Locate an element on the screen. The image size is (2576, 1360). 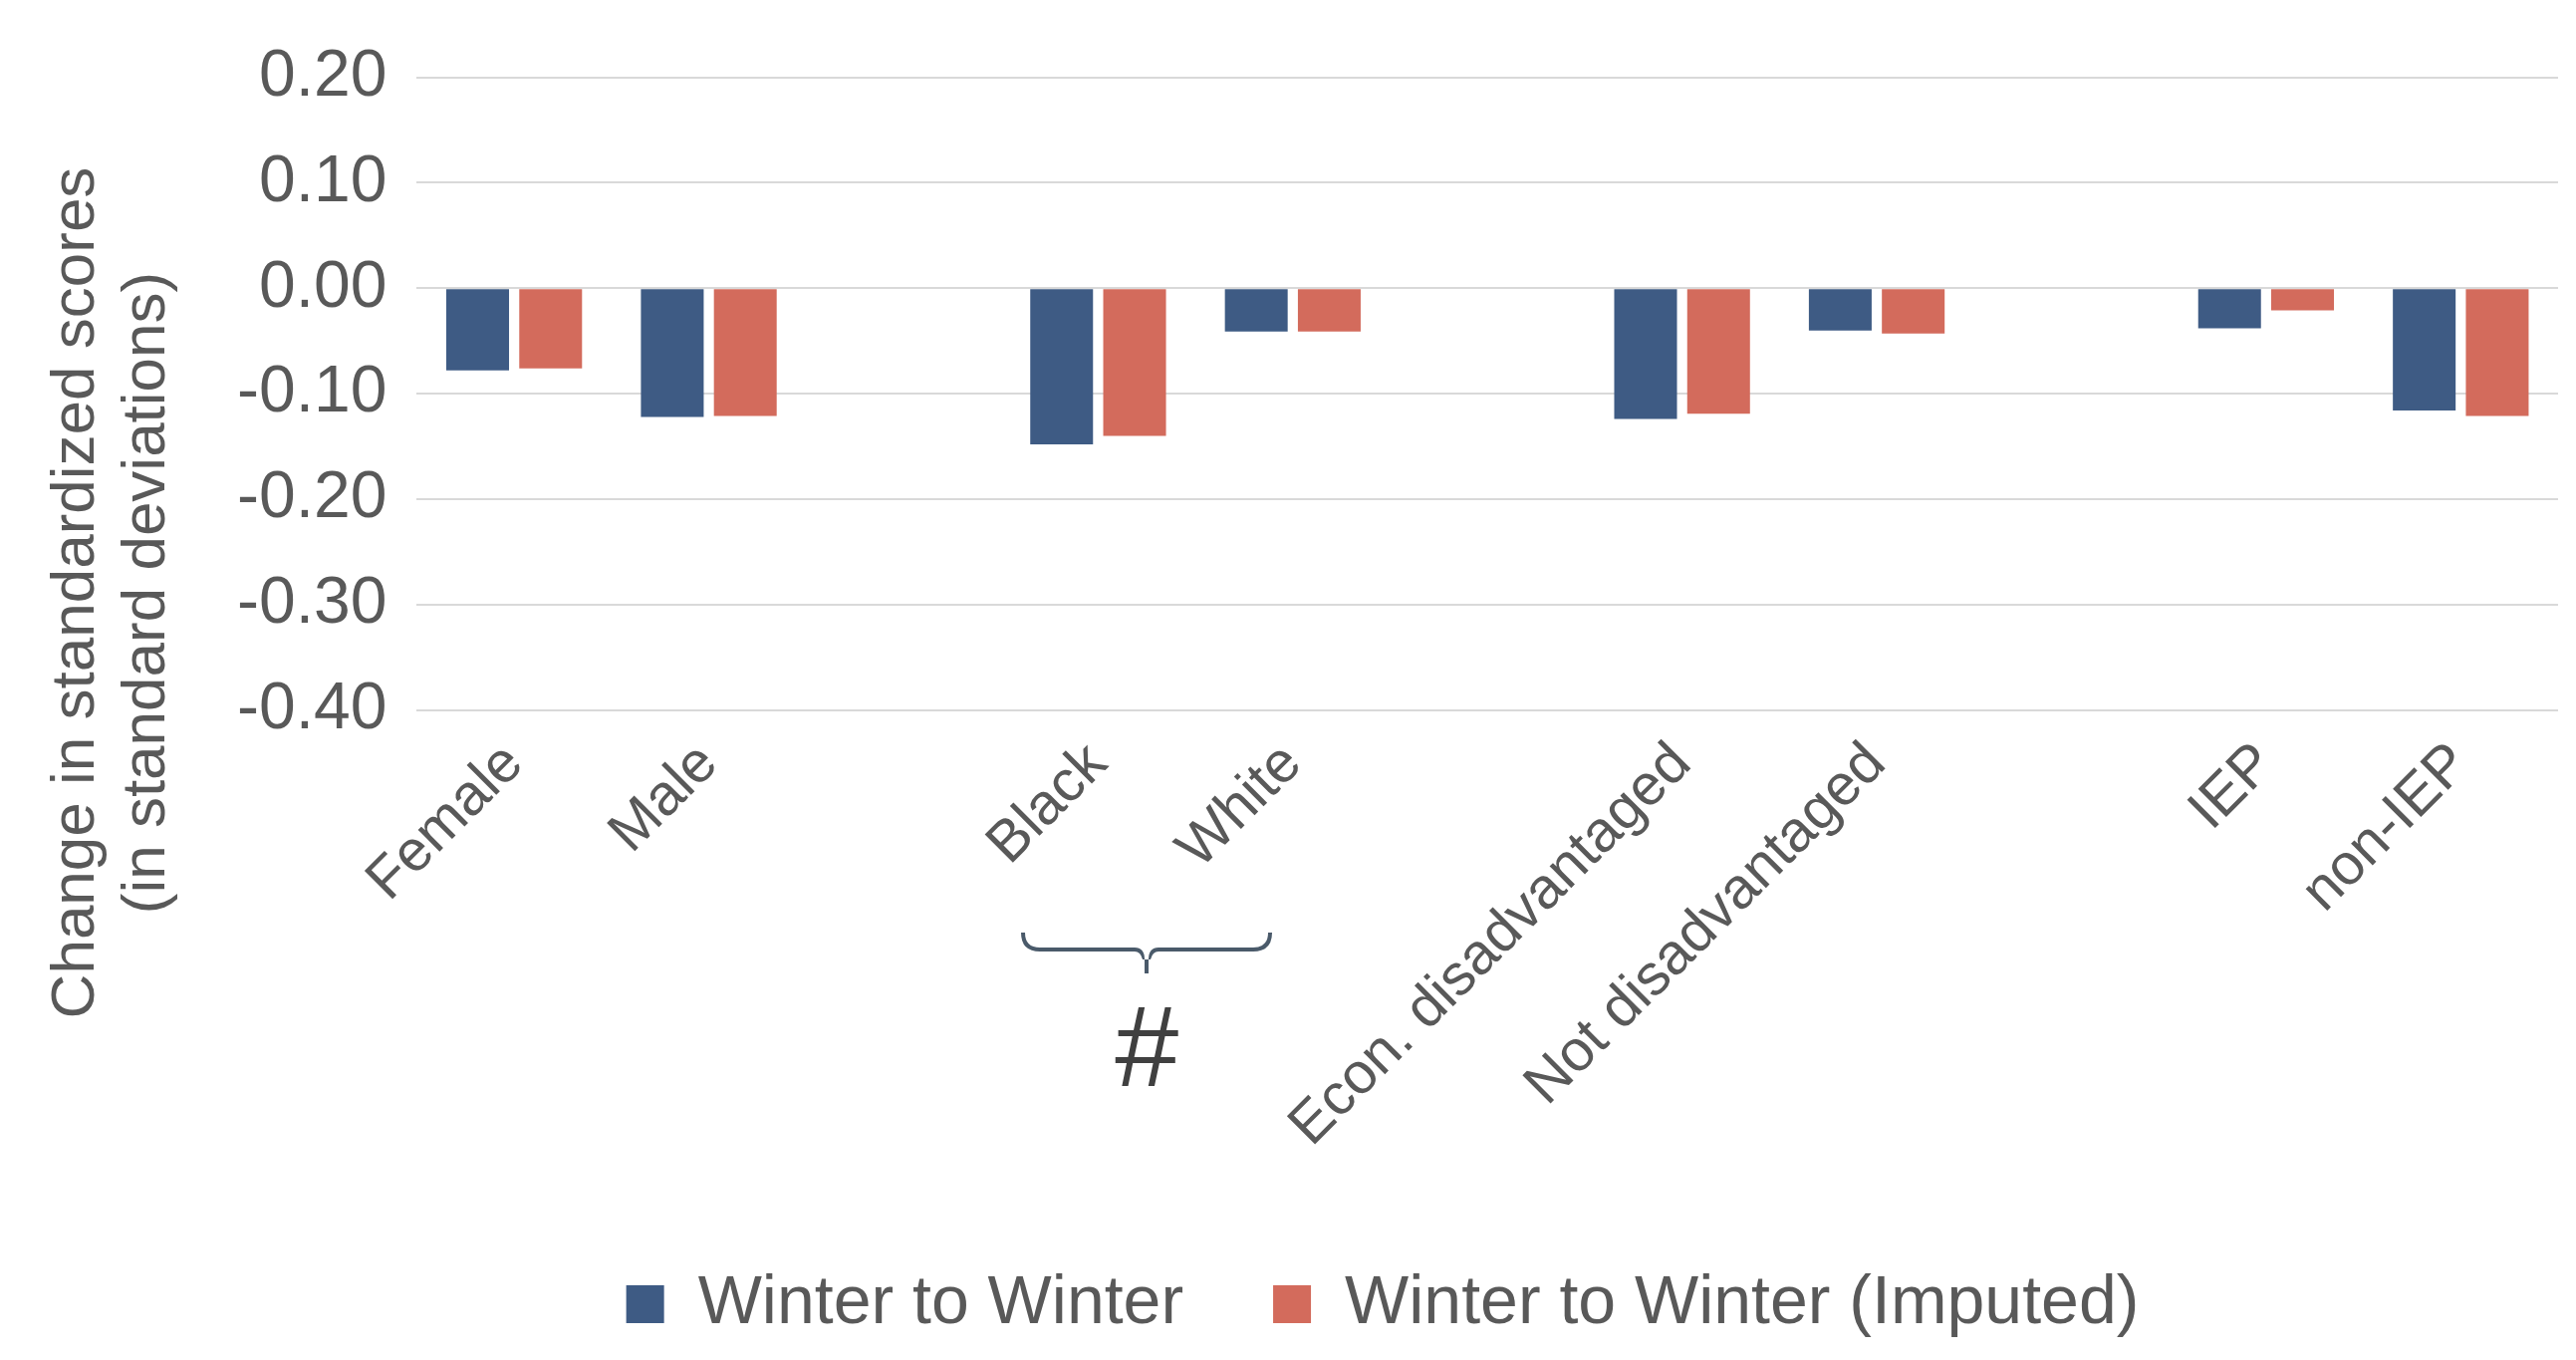
y-tick-label: -0.20 is located at coordinates (312, 494).